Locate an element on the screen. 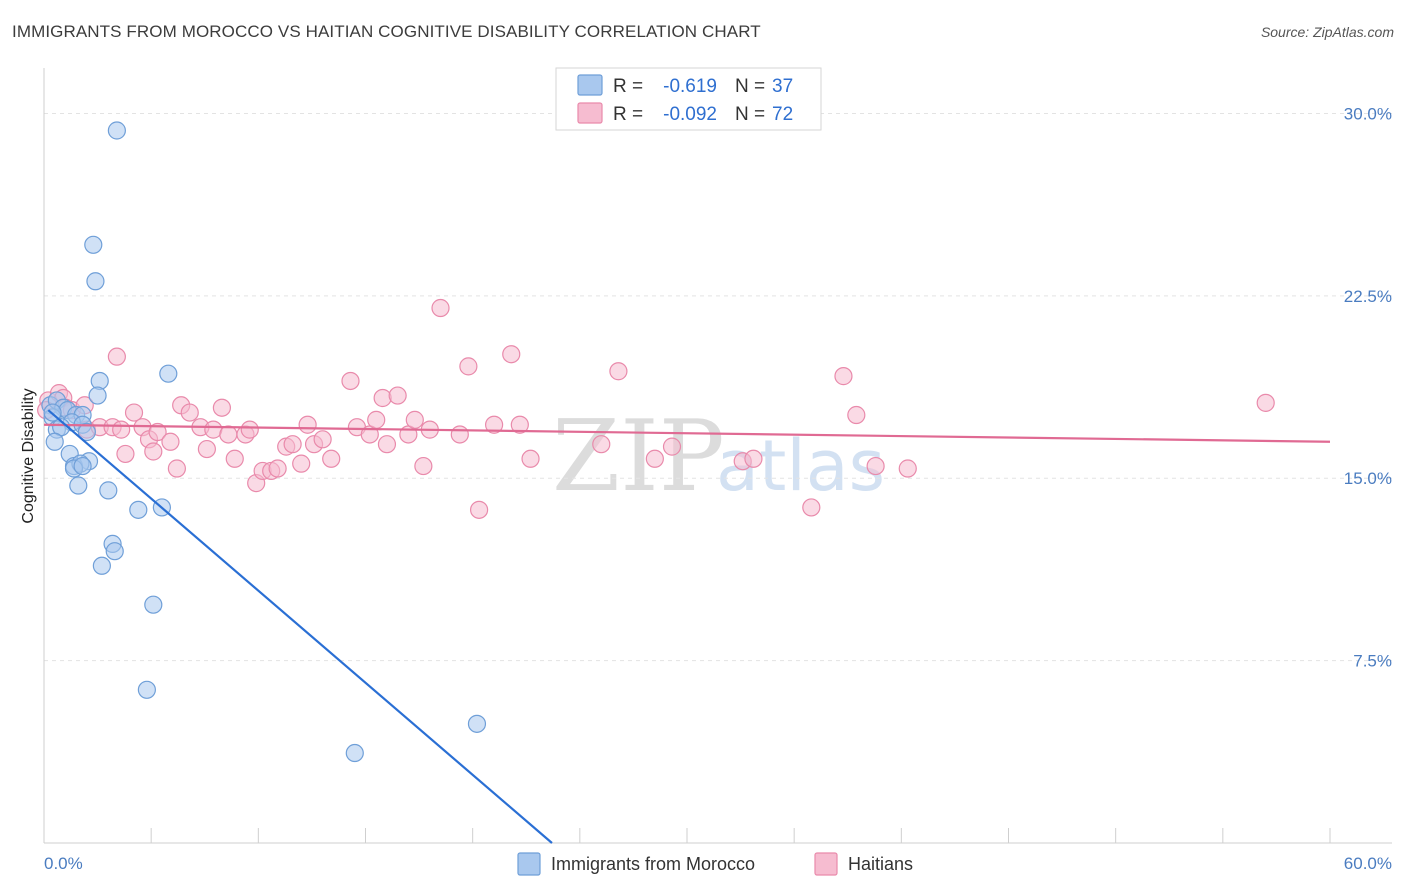 This screenshot has height=892, width=1406. y-axis-title: Cognitive Disability is located at coordinates (28, 455).